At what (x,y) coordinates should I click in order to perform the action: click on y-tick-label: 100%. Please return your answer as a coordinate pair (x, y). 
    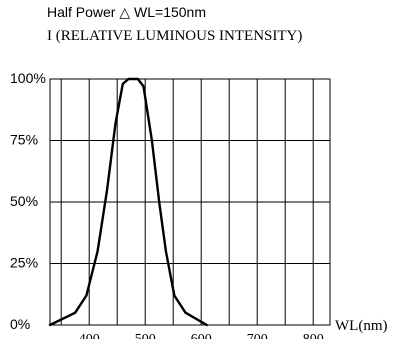
    Looking at the image, I should click on (28, 78).